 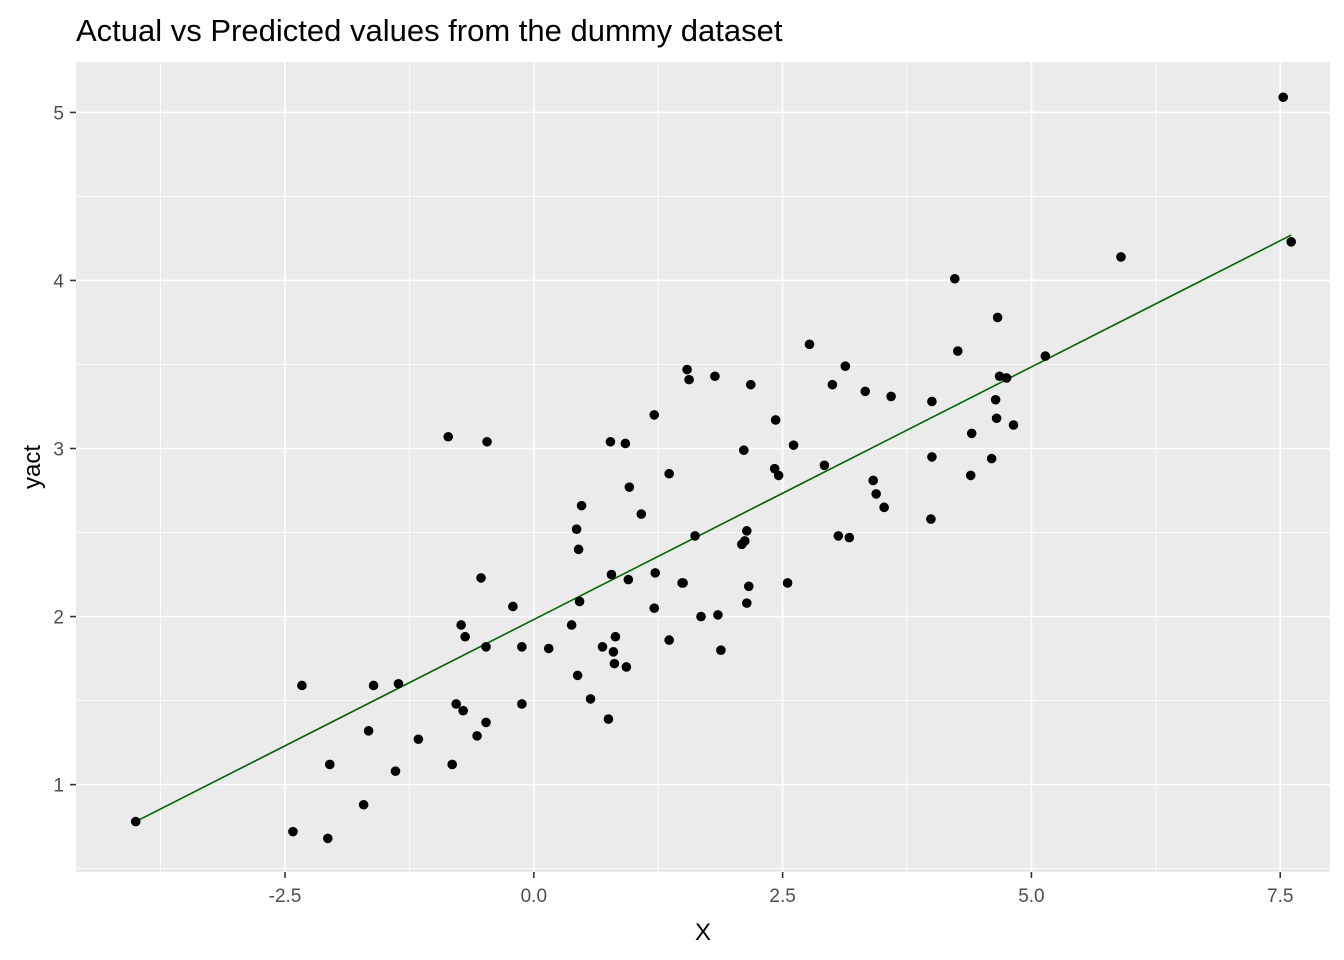 I want to click on x-axis-ticks: -2.5 0.0 2.5 5.0 7.5, so click(x=781, y=889).